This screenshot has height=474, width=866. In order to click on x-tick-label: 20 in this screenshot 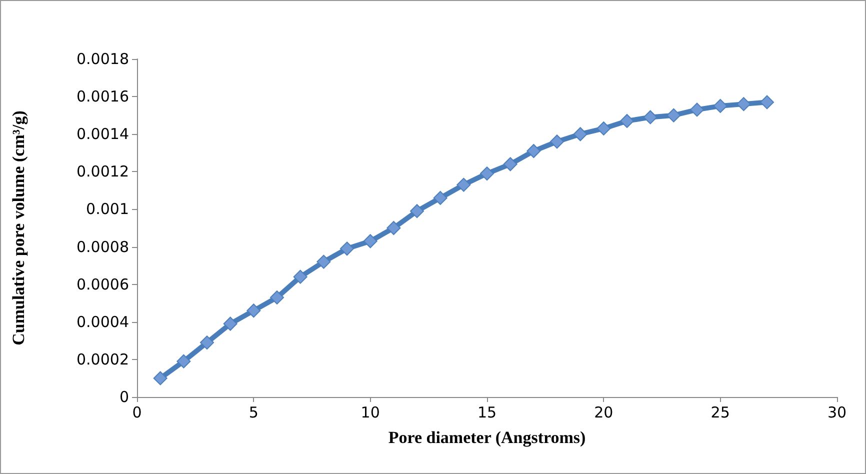, I will do `click(604, 413)`.